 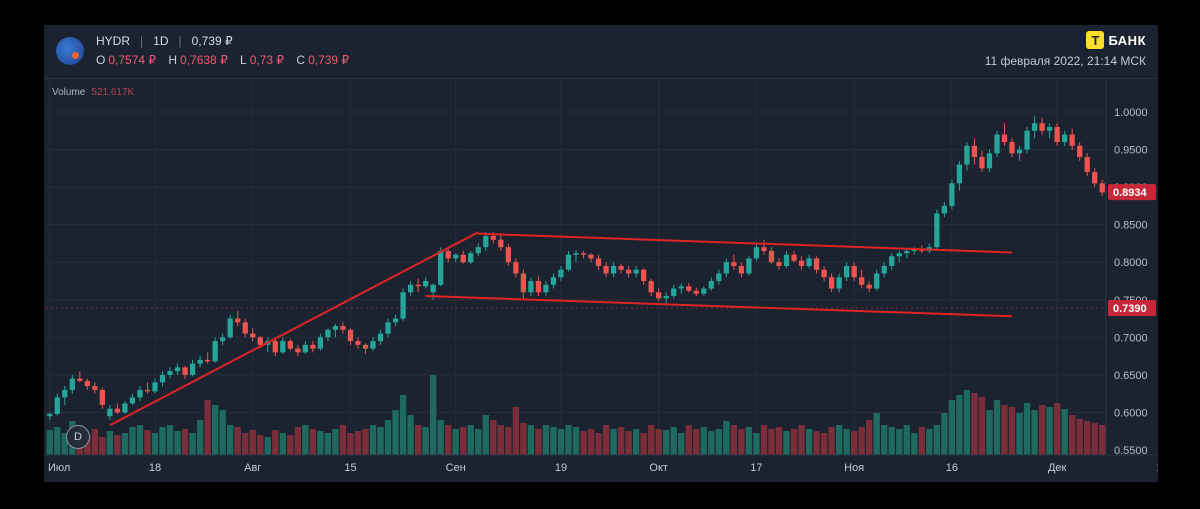 I want to click on ohlc-open-value: 0,7574 ₽, so click(x=132, y=60).